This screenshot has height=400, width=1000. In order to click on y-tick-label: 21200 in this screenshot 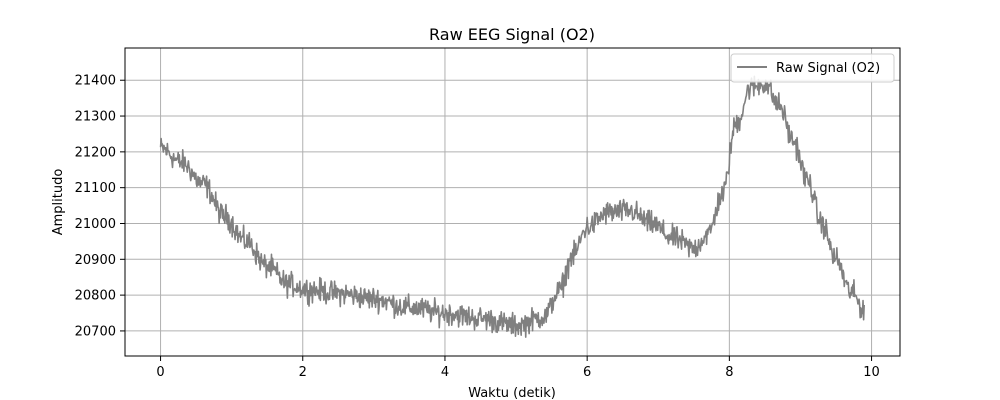, I will do `click(95, 152)`.